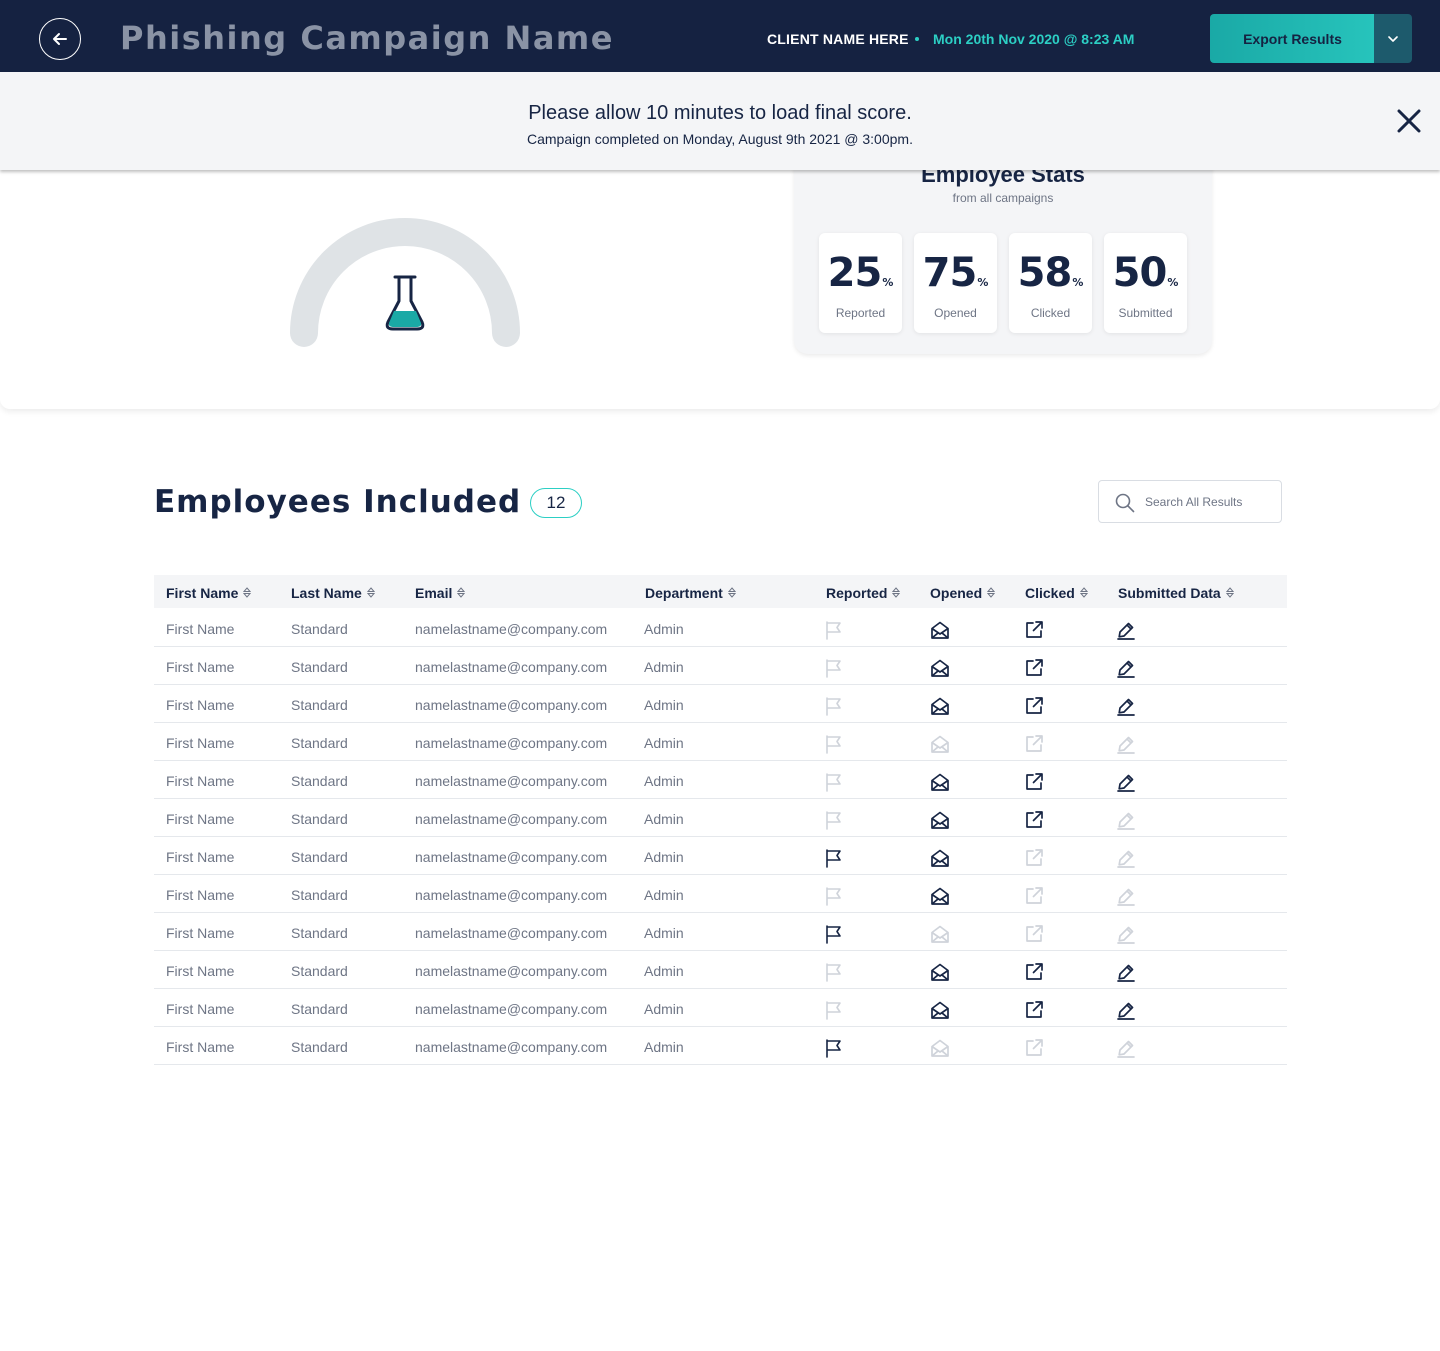 The image size is (1440, 1351). What do you see at coordinates (863, 591) in the screenshot?
I see `column-header-reported: Reported` at bounding box center [863, 591].